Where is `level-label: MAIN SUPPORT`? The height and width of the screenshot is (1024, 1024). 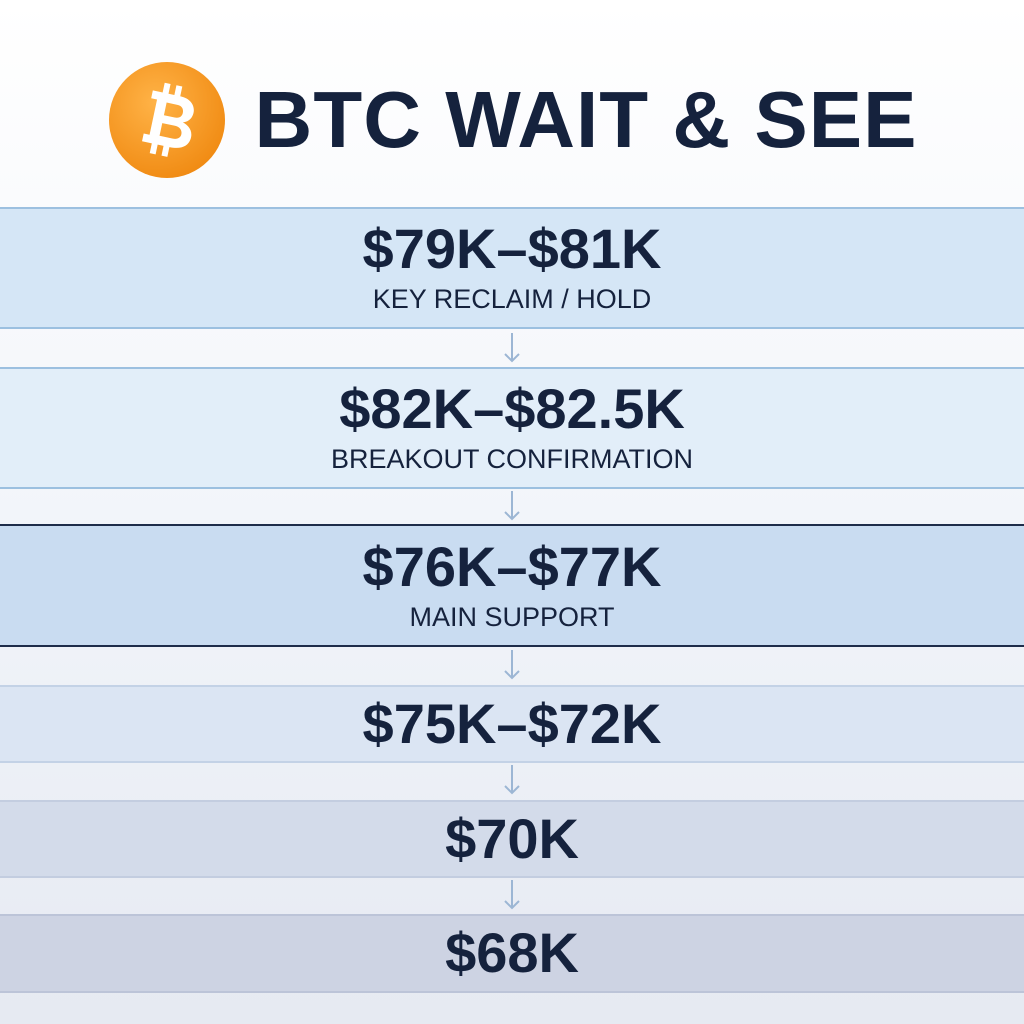
level-label: MAIN SUPPORT is located at coordinates (512, 616).